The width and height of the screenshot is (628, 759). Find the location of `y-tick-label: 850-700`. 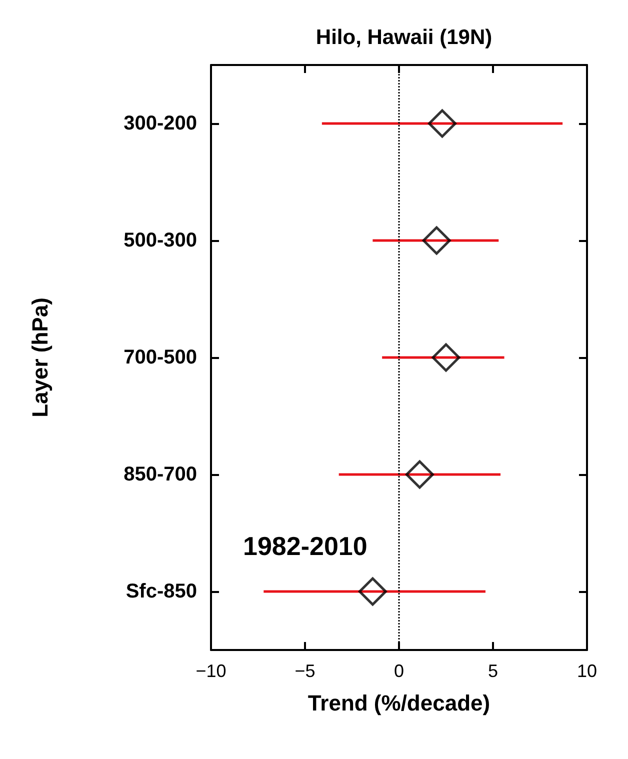

y-tick-label: 850-700 is located at coordinates (160, 475).